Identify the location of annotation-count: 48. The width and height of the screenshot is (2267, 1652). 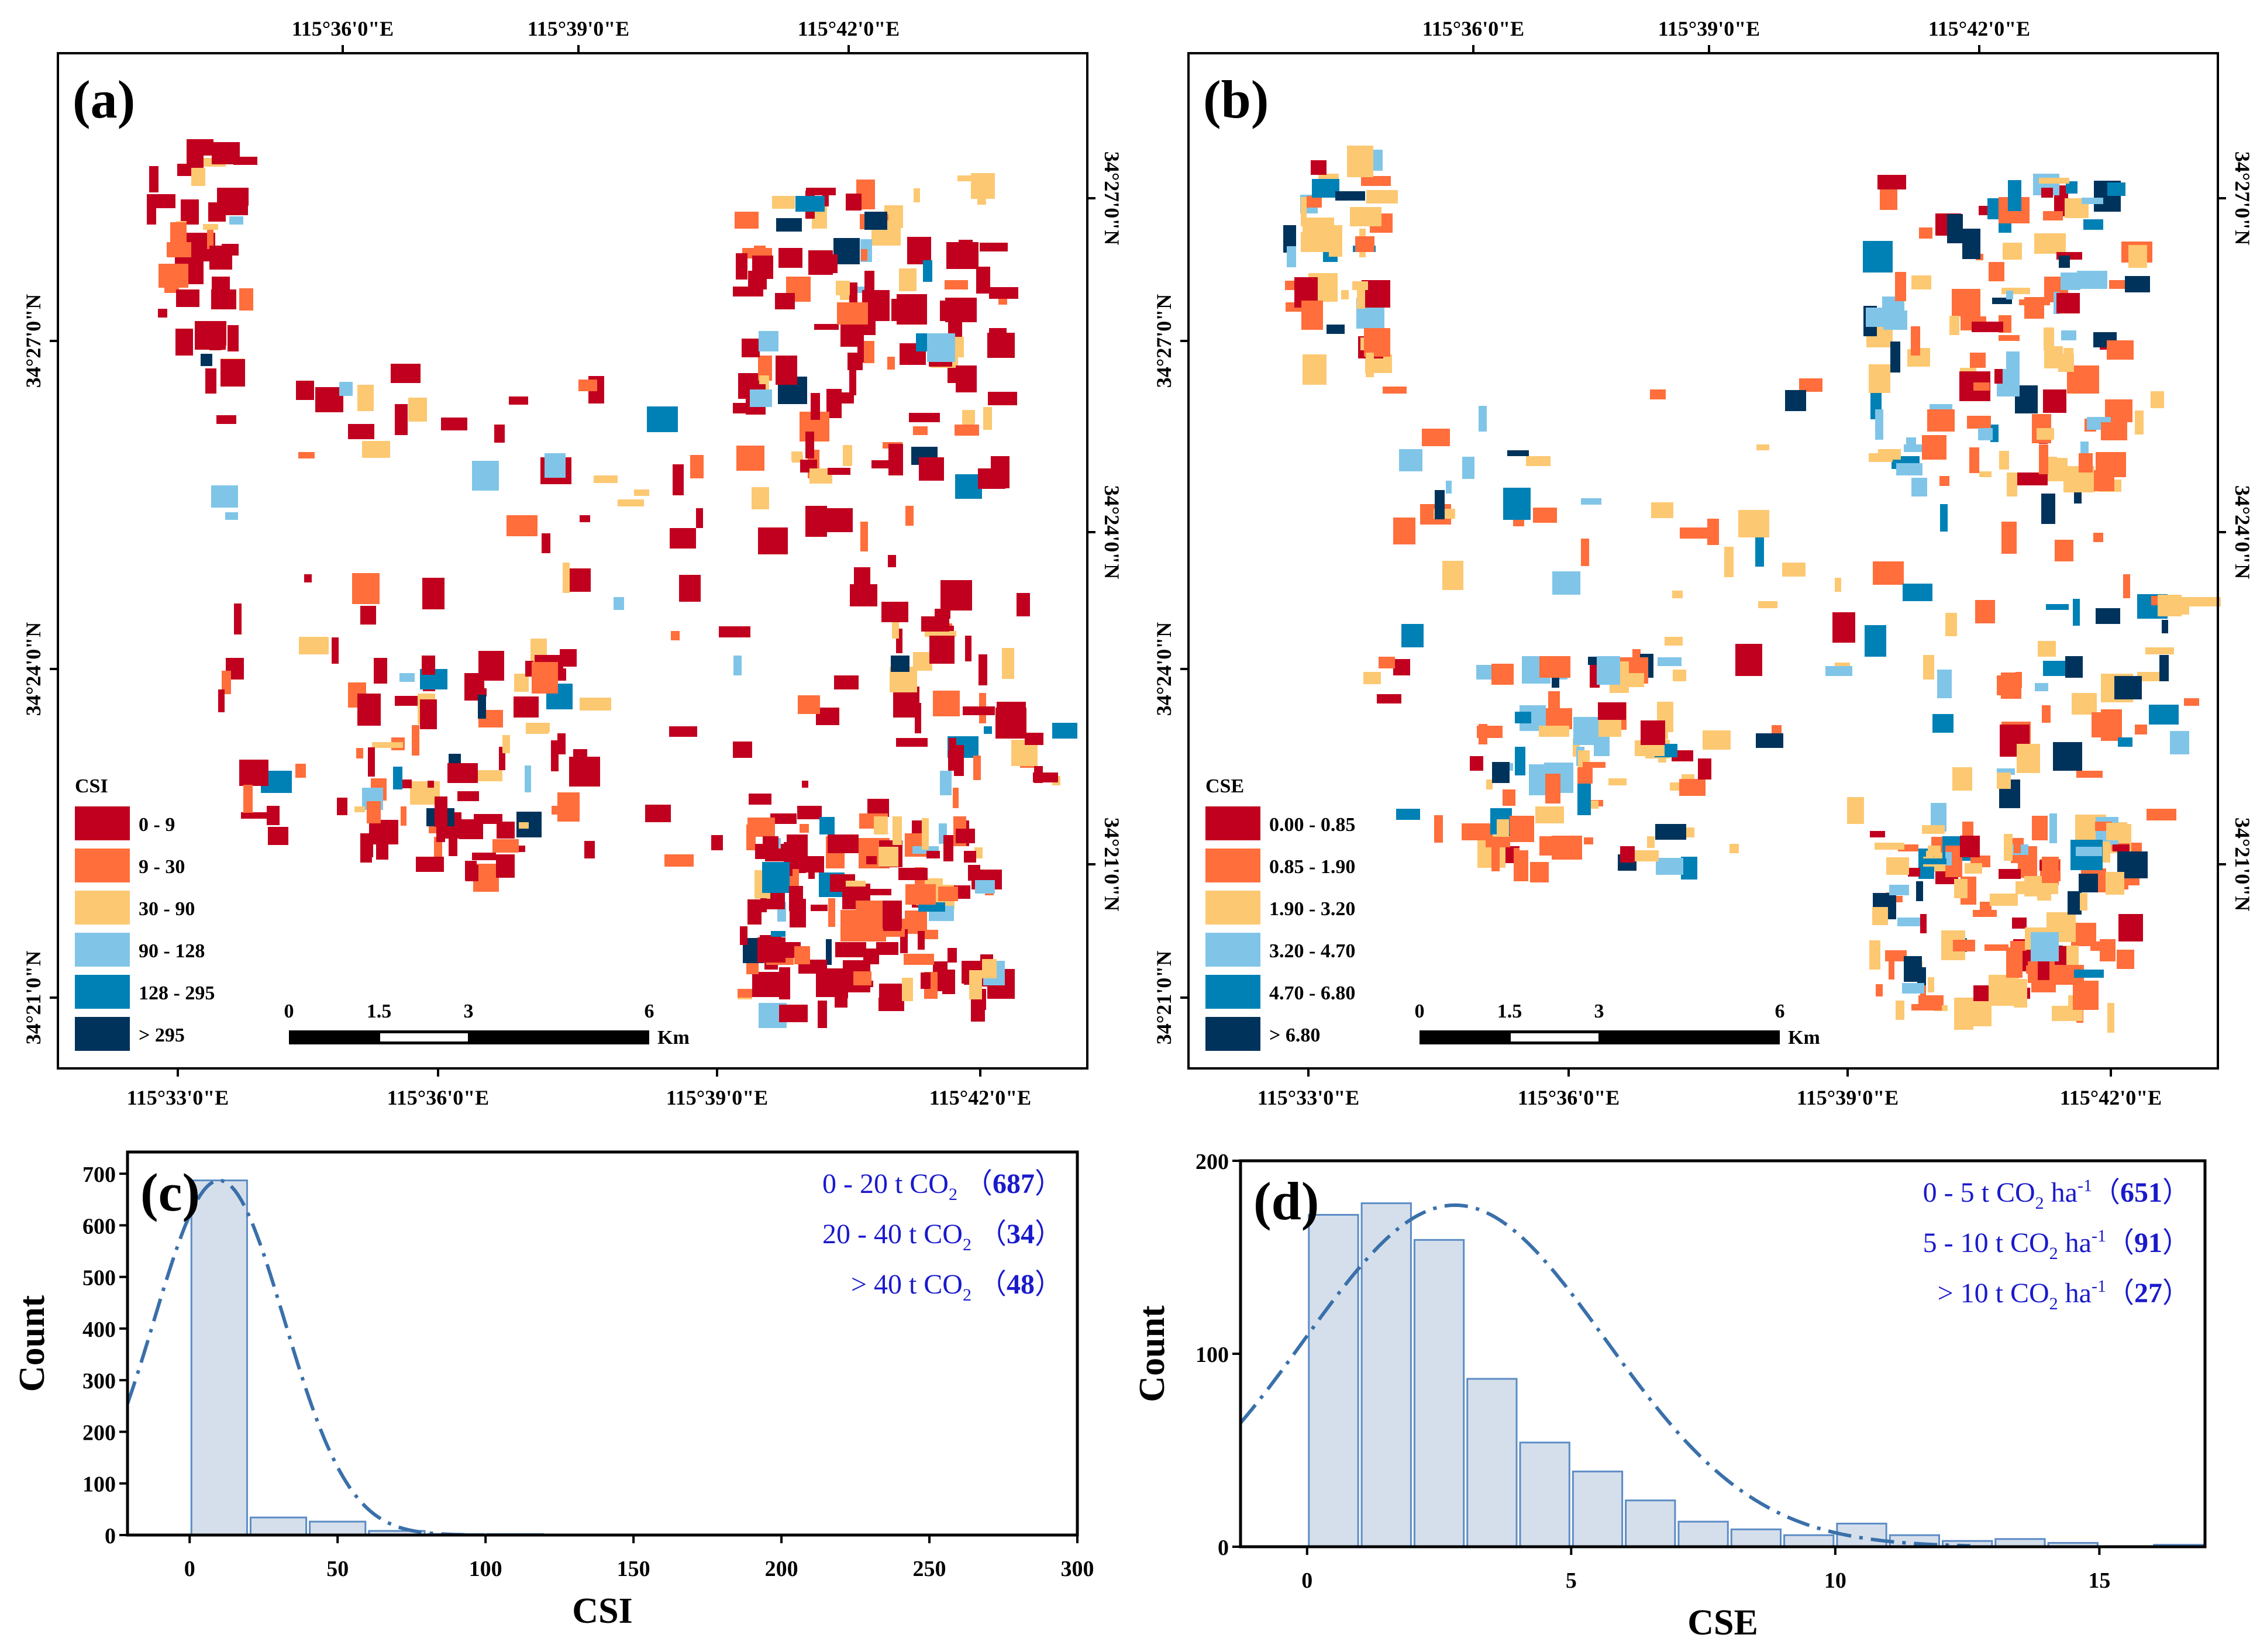
(1021, 1284).